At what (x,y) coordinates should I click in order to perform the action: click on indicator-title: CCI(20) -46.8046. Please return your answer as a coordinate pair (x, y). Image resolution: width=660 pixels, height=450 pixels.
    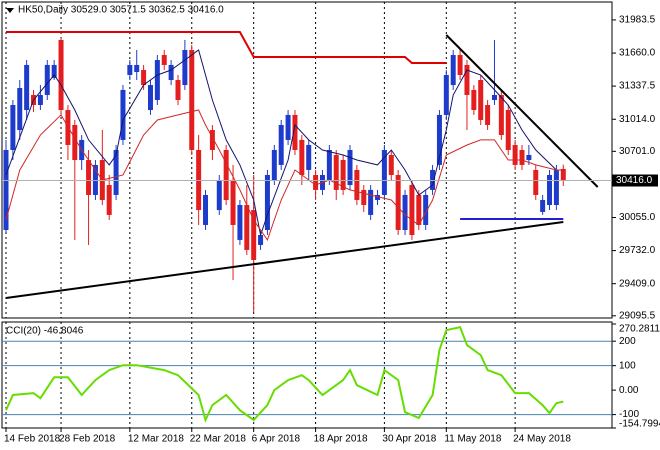
    Looking at the image, I should click on (45, 331).